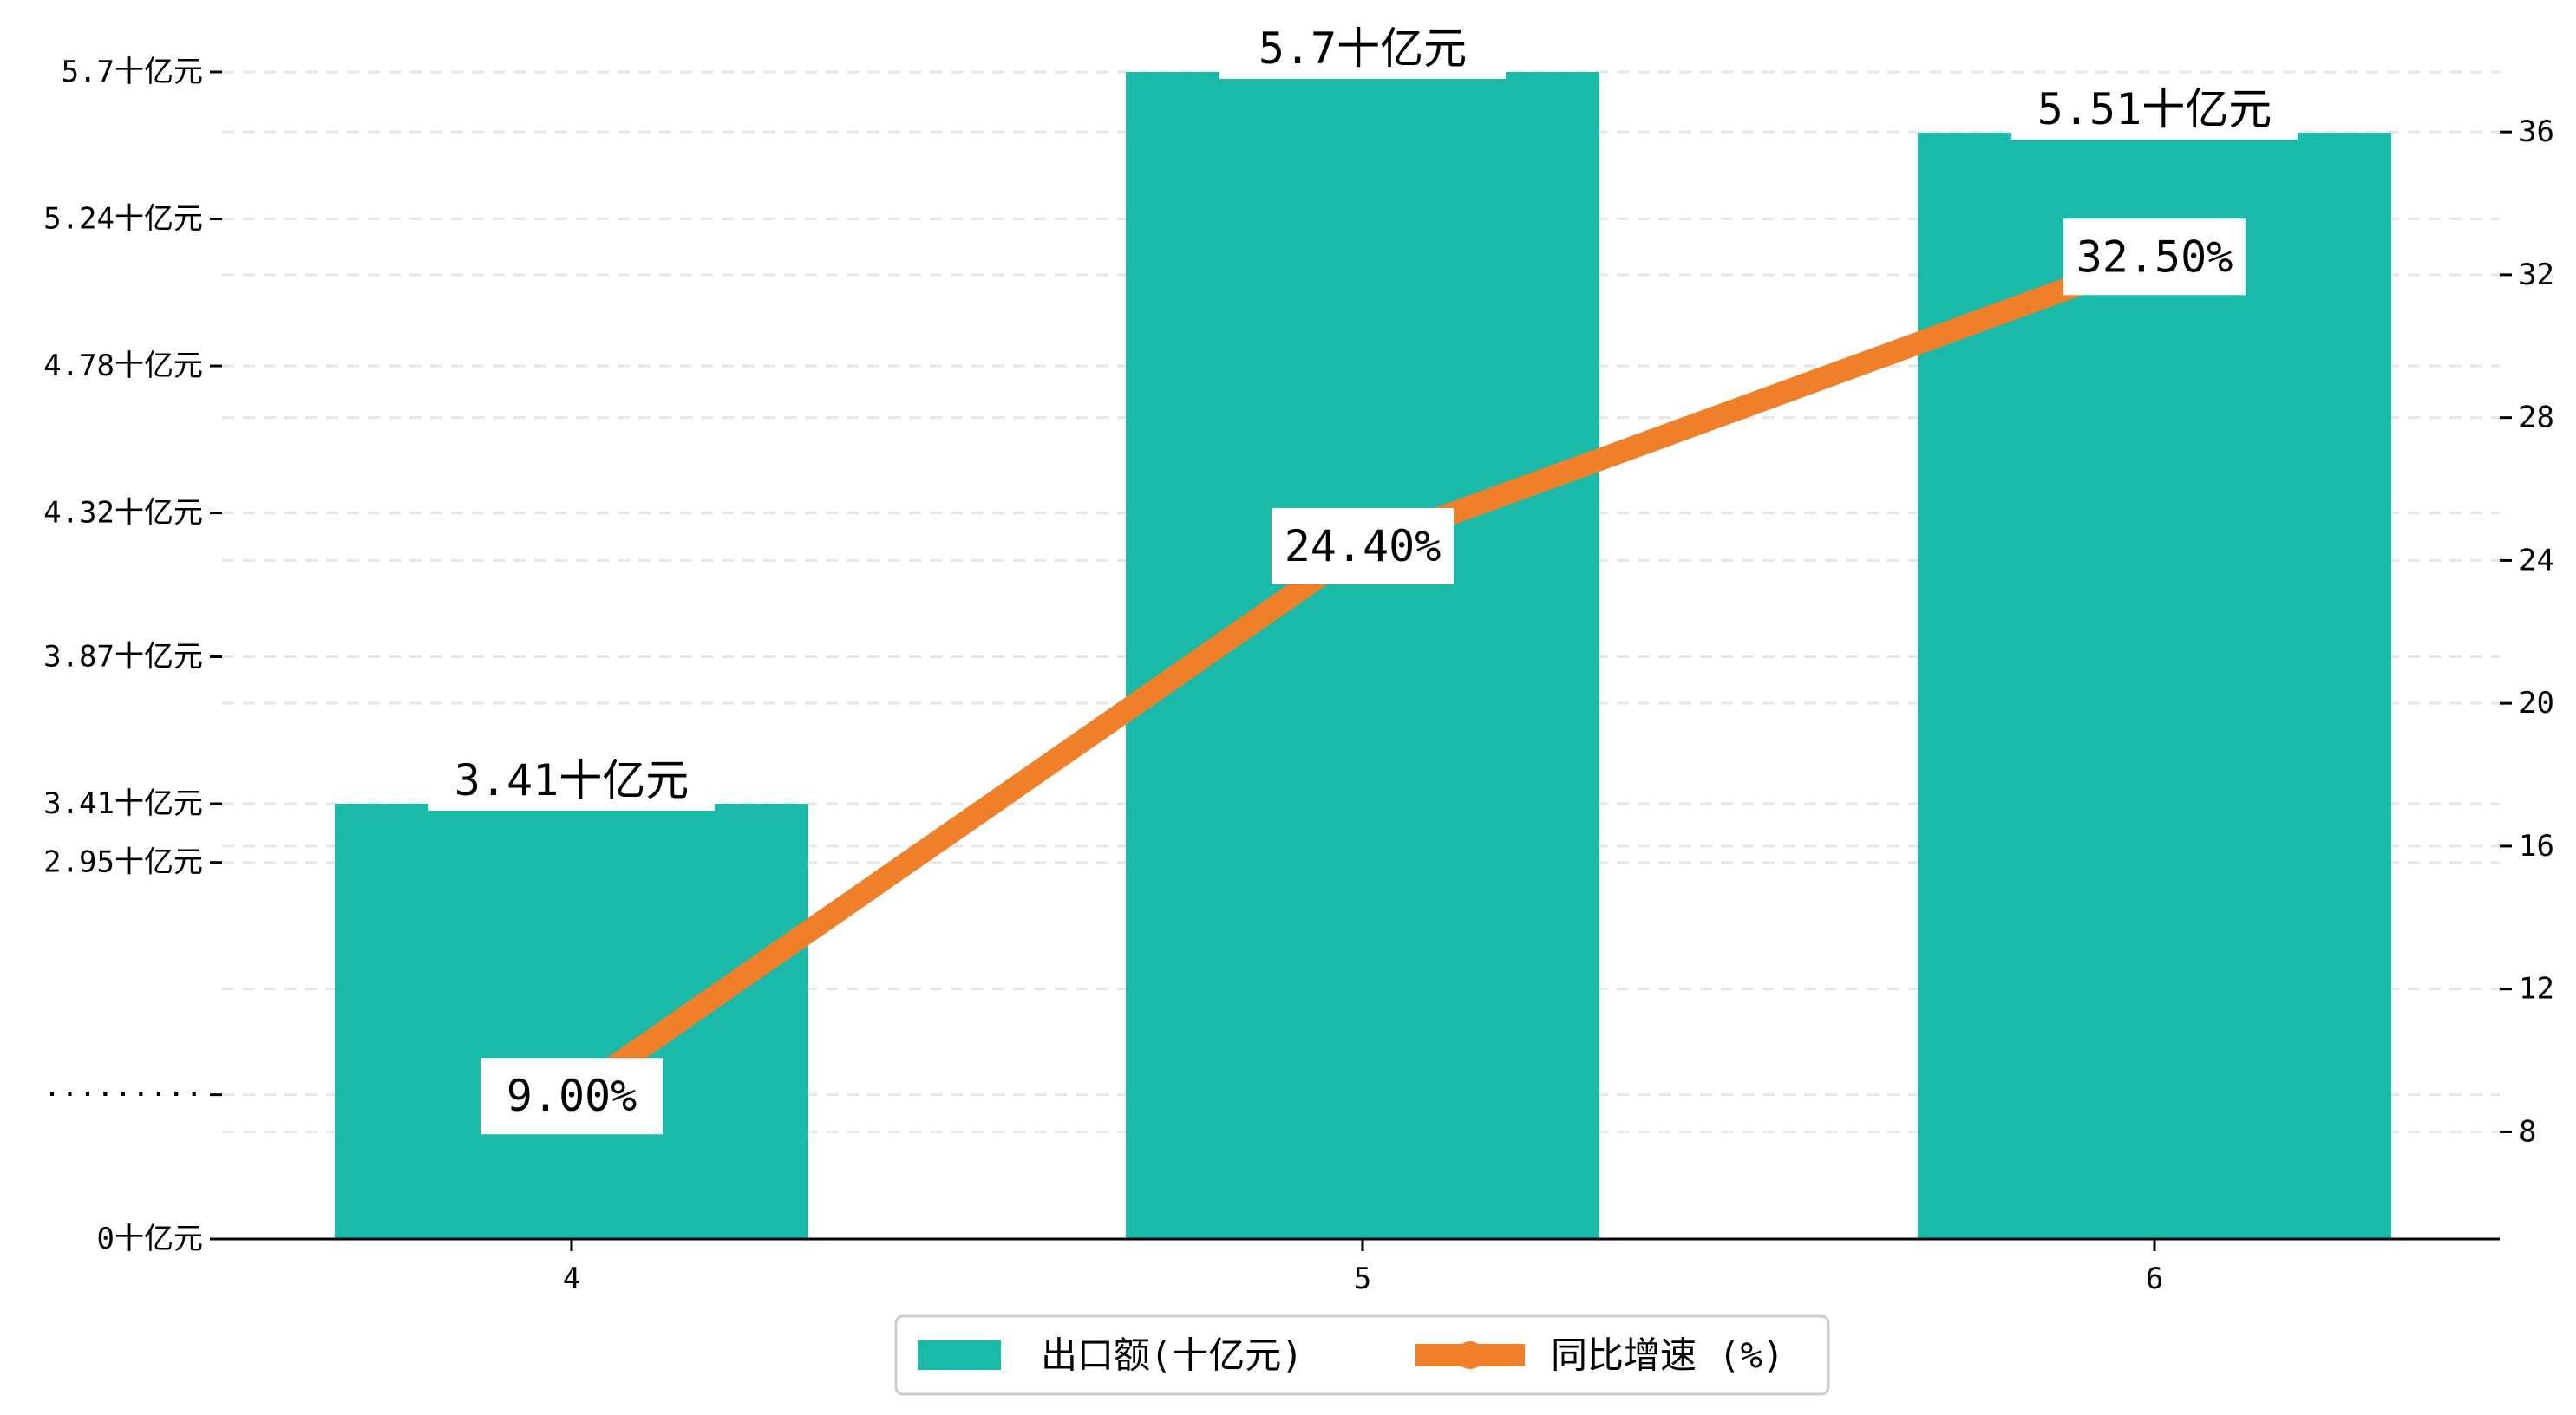  I want to click on growth-value-label: 32.50%, so click(2154, 256).